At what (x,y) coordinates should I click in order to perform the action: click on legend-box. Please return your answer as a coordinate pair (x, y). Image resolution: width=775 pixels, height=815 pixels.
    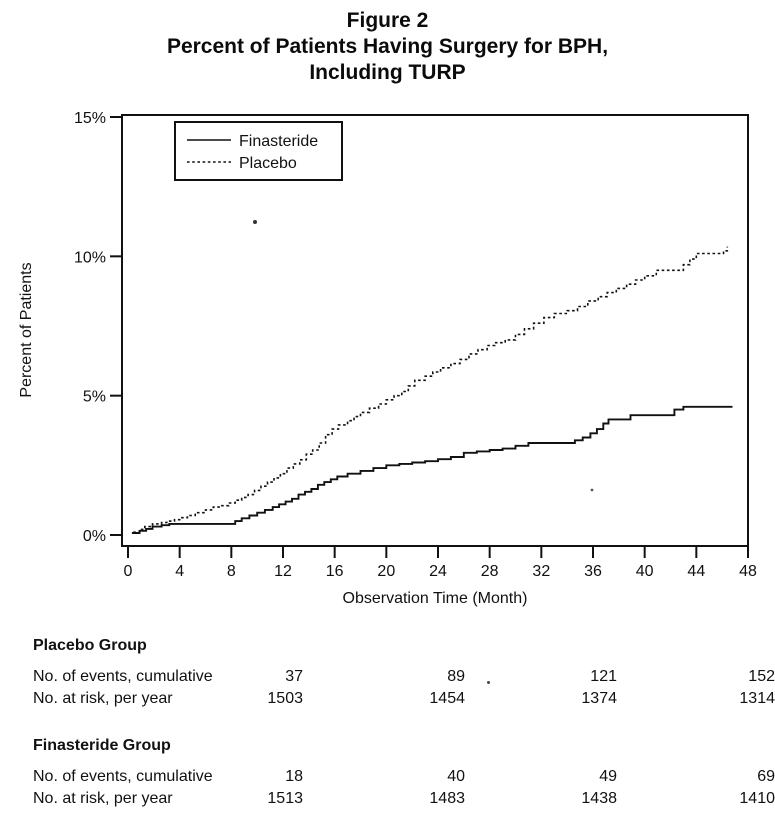
    Looking at the image, I should click on (258, 151).